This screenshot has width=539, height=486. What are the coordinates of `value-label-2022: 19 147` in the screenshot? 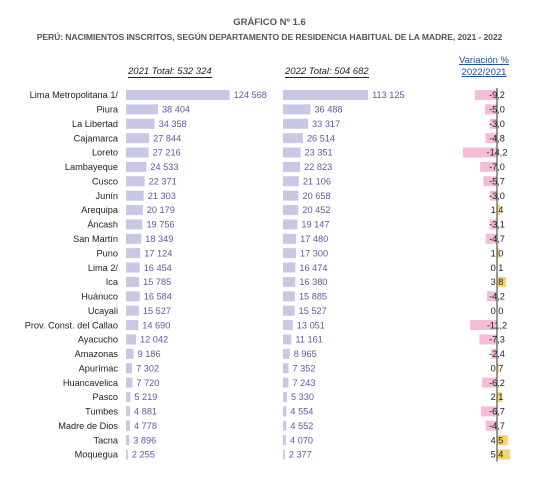 It's located at (315, 225).